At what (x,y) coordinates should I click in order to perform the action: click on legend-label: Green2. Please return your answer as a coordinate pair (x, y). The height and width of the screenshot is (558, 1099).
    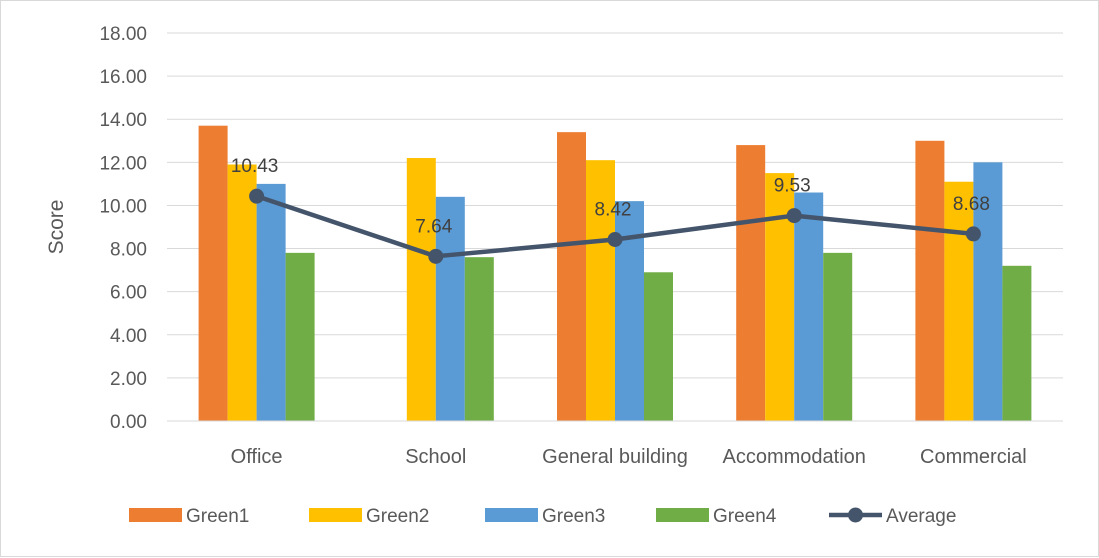
    Looking at the image, I should click on (397, 516).